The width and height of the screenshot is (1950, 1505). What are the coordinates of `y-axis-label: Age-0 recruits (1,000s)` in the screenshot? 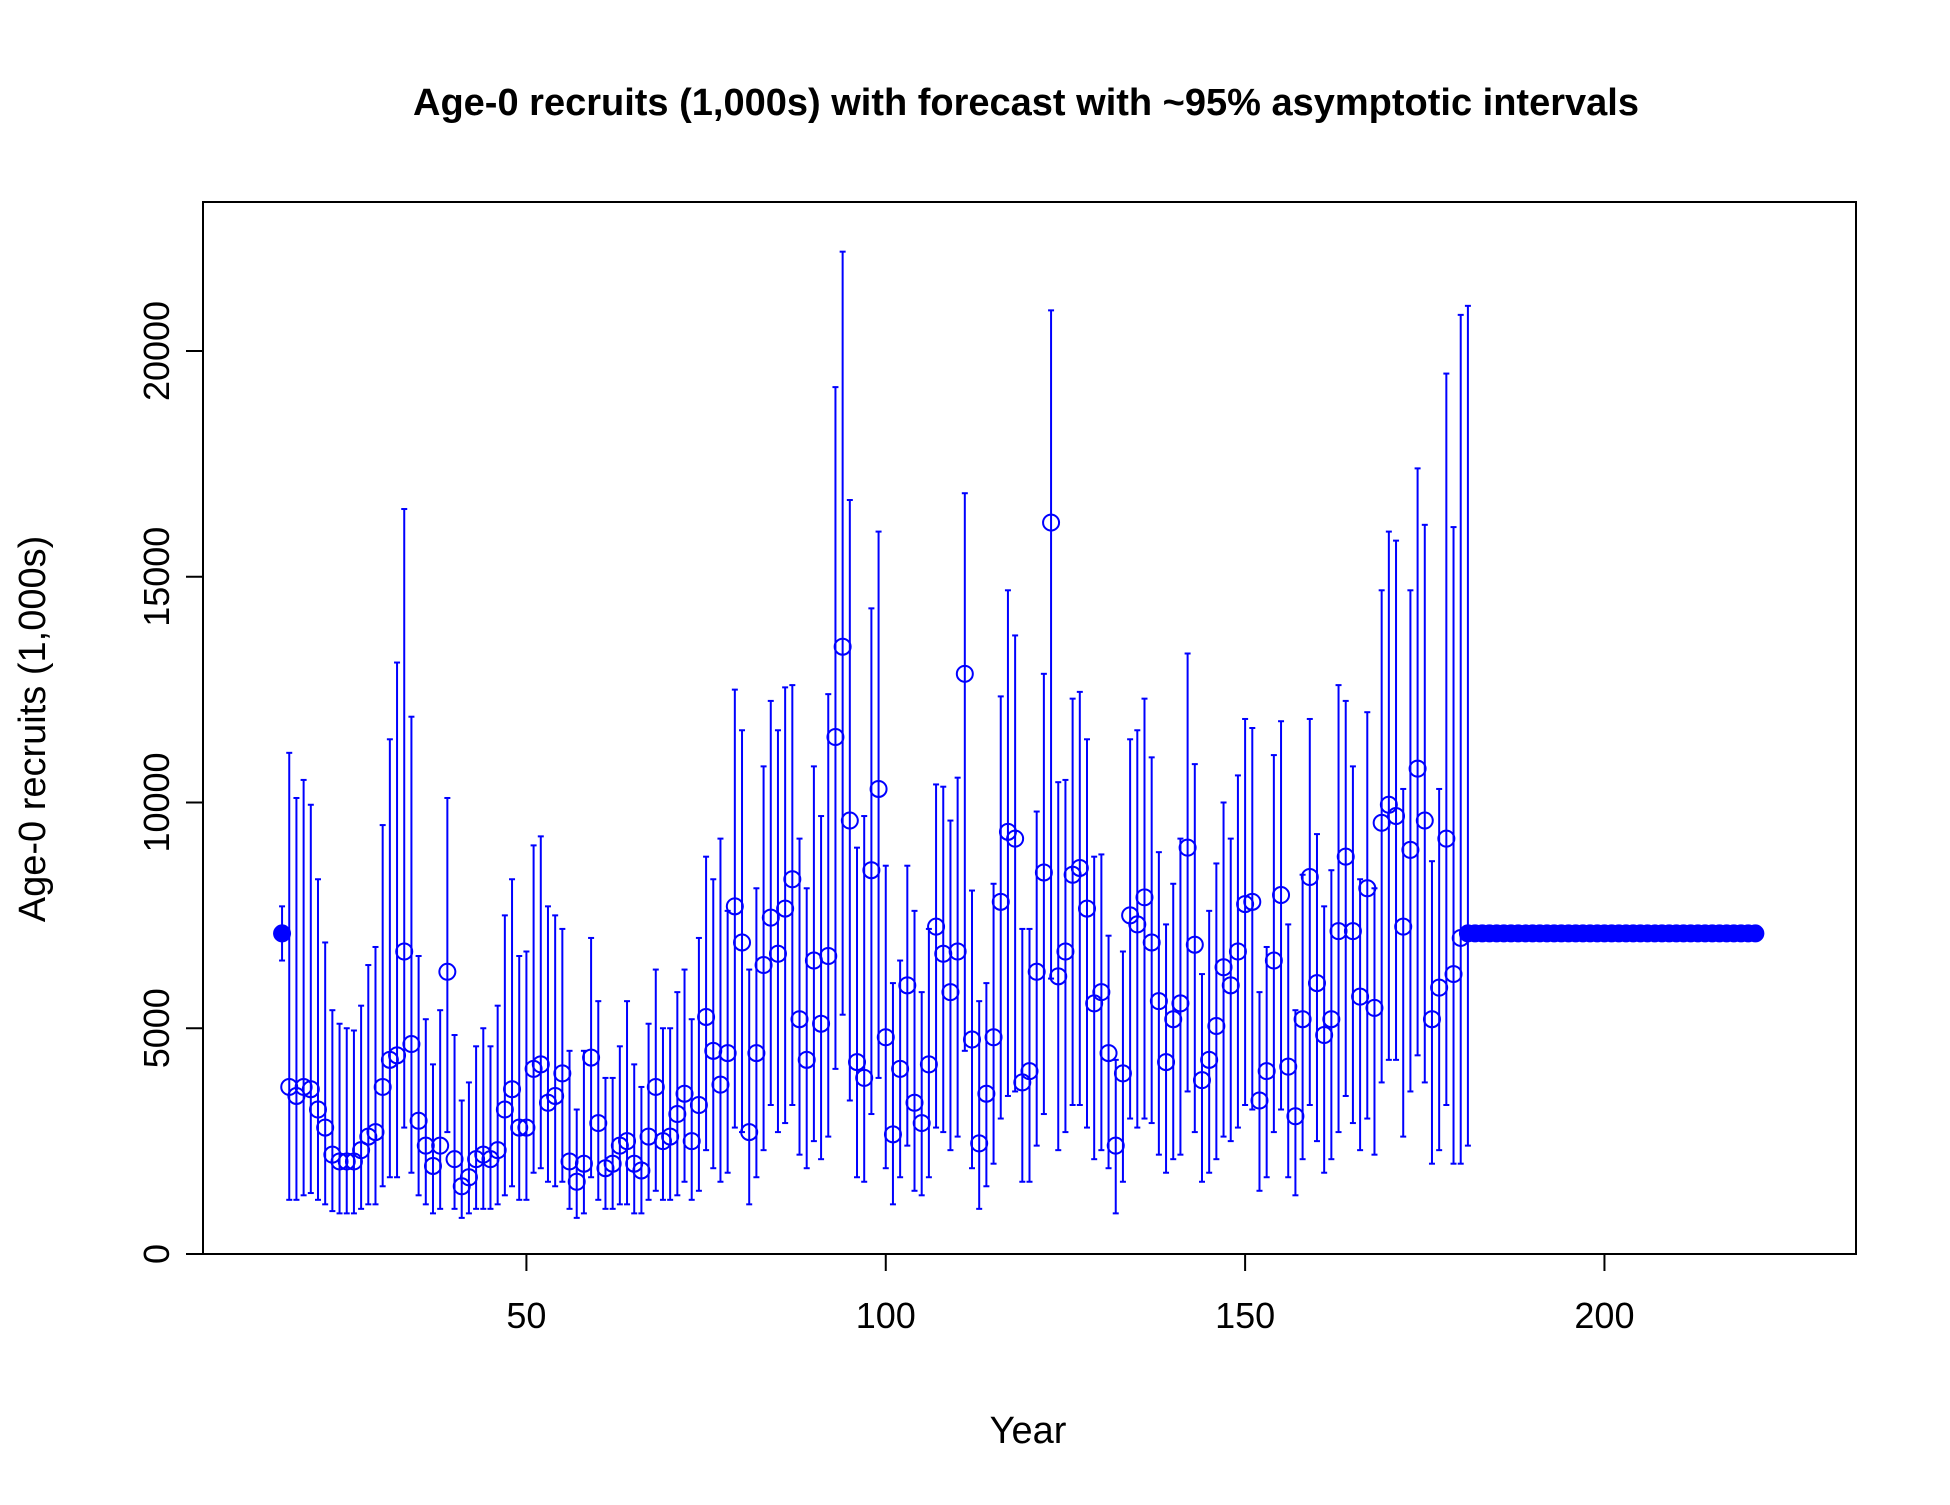 It's located at (33, 729).